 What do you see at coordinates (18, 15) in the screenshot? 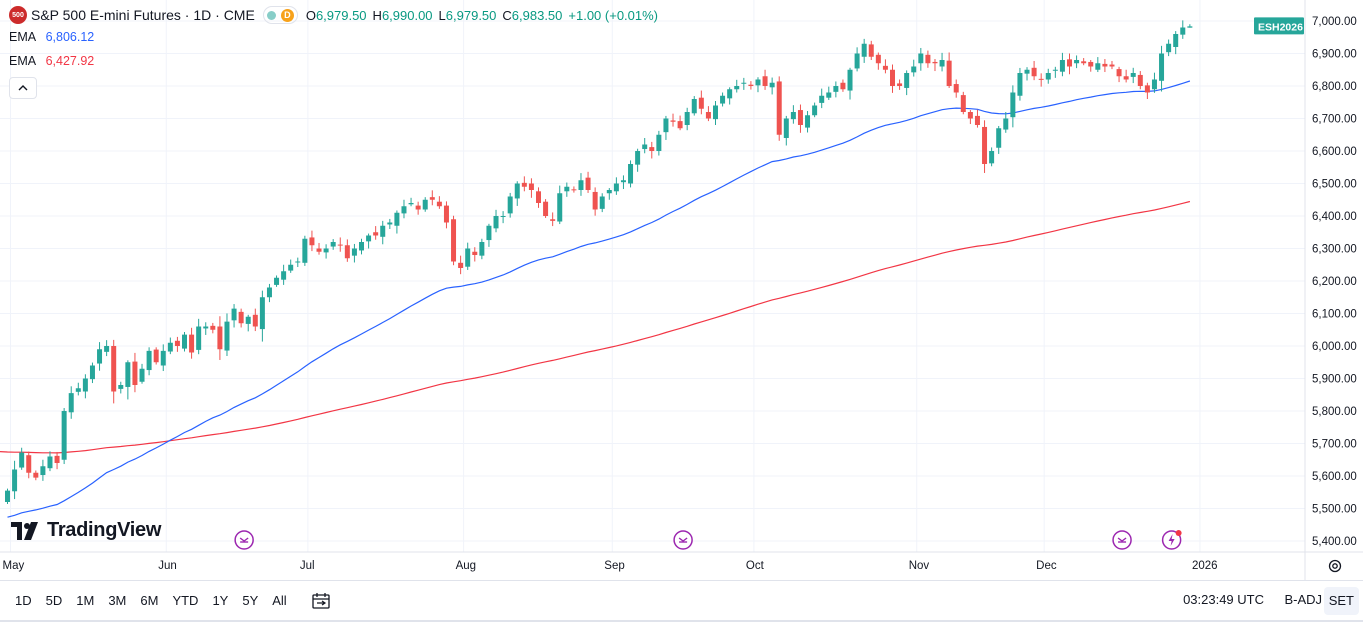
I see `symbol-logo: 500` at bounding box center [18, 15].